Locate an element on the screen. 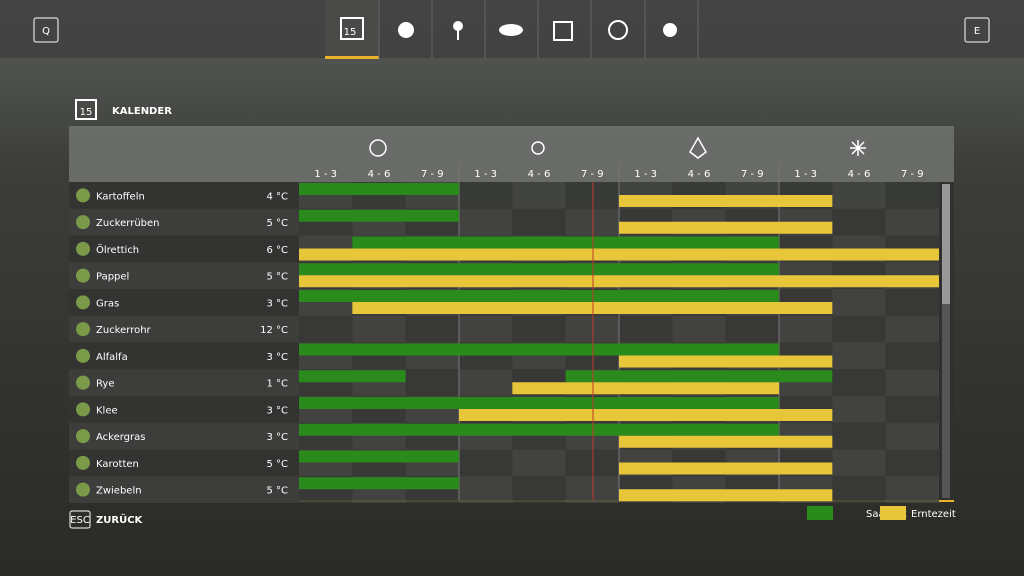  crop-name: Rye is located at coordinates (105, 384).